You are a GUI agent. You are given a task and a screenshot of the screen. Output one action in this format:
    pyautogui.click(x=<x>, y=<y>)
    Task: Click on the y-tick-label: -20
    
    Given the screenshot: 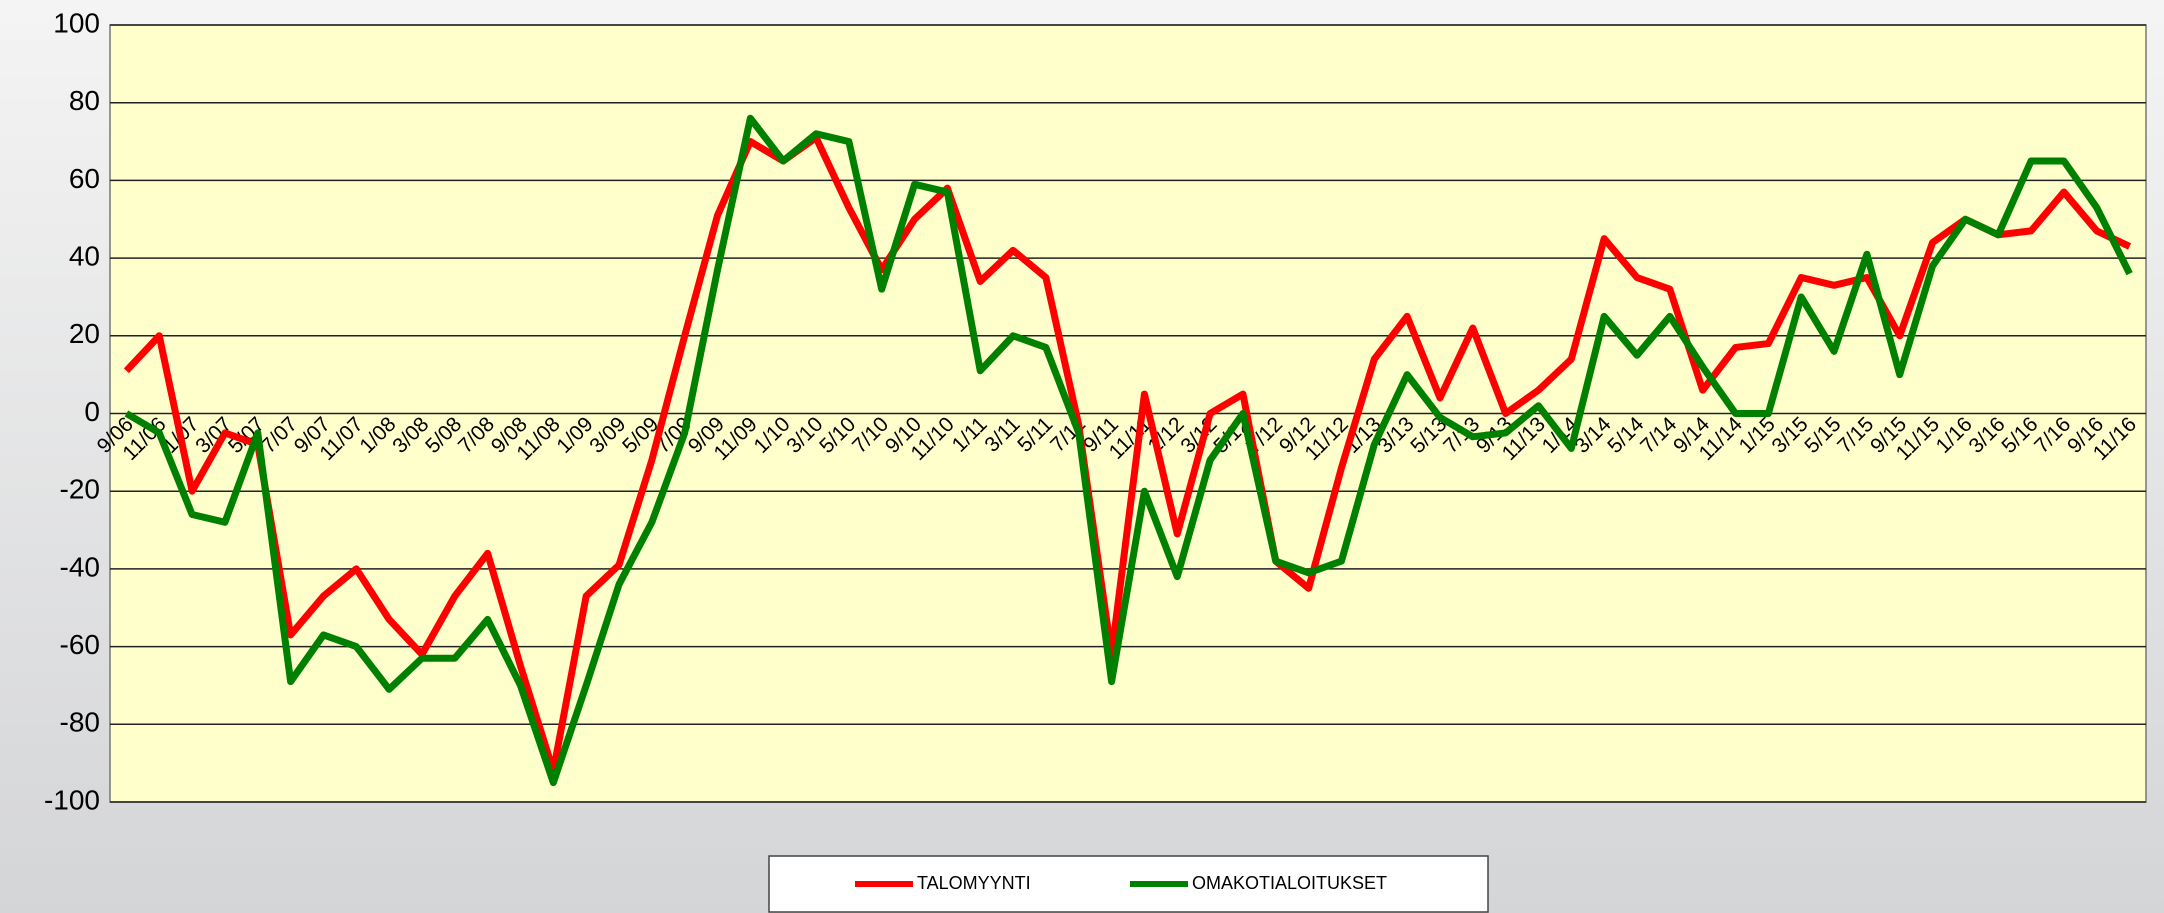 What is the action you would take?
    pyautogui.click(x=80, y=489)
    